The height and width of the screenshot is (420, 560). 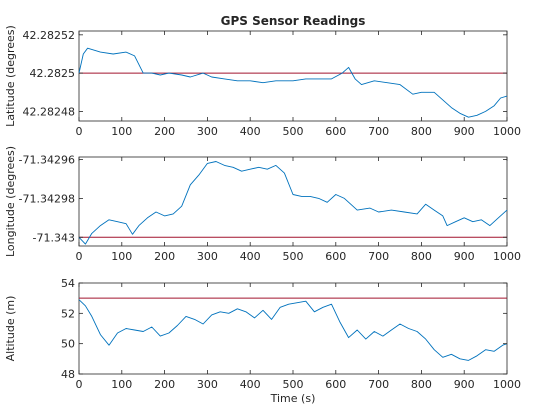 I want to click on latitude-x-tick-label: 100, so click(x=121, y=131).